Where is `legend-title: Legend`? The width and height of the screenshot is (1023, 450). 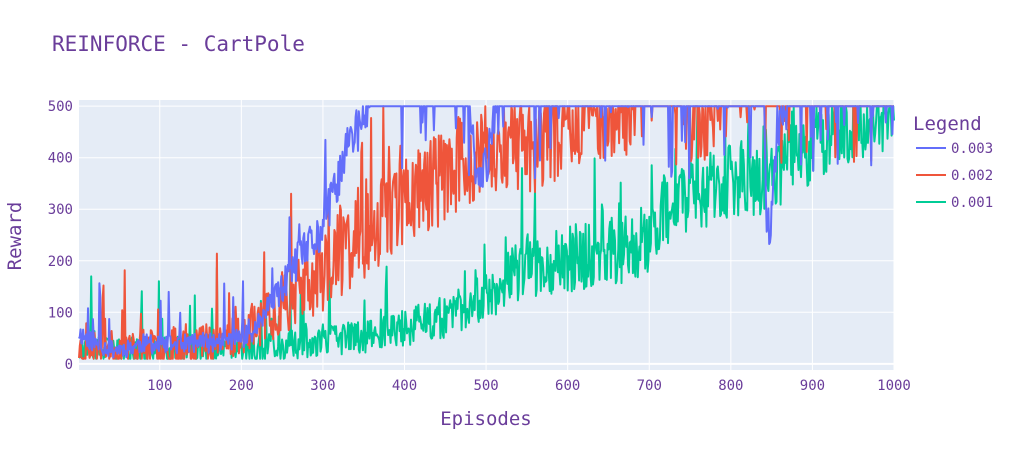
legend-title: Legend is located at coordinates (947, 124).